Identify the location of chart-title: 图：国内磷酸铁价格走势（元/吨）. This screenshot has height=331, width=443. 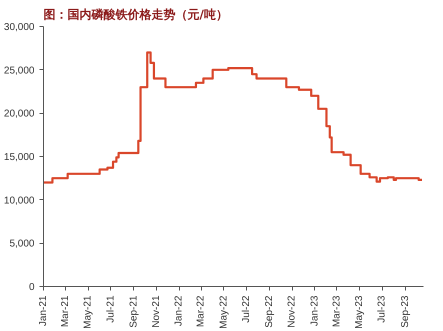
(136, 15).